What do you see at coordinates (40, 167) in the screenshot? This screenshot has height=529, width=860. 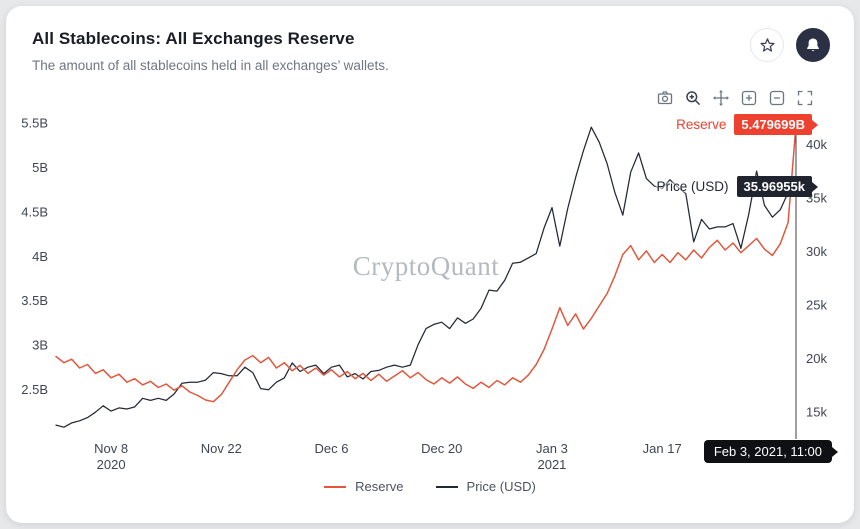 I see `left-axis-tick-label: 5B` at bounding box center [40, 167].